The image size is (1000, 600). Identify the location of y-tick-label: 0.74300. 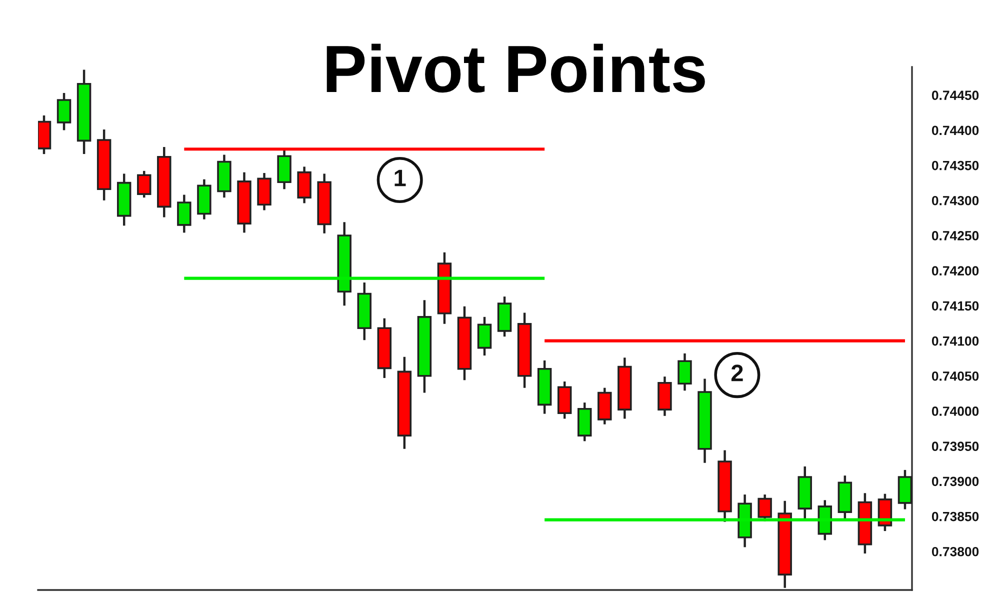
(955, 201).